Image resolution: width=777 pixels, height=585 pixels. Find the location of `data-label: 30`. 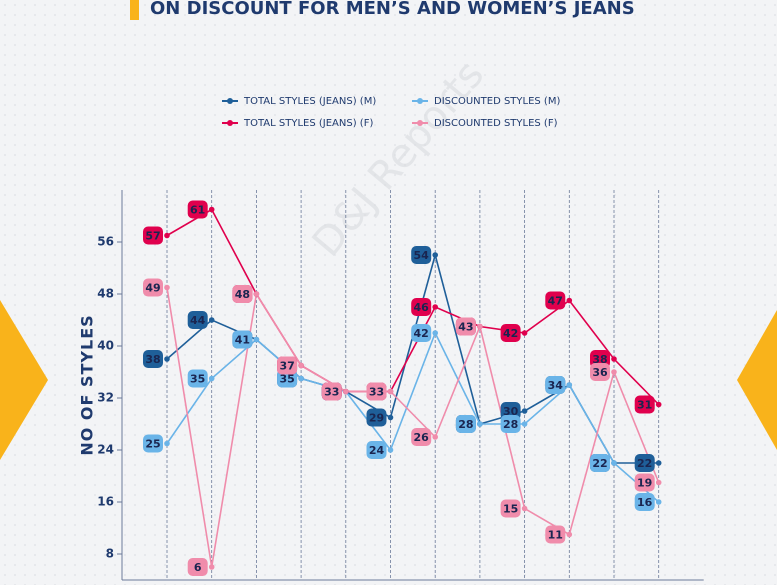

data-label: 30 is located at coordinates (511, 411).